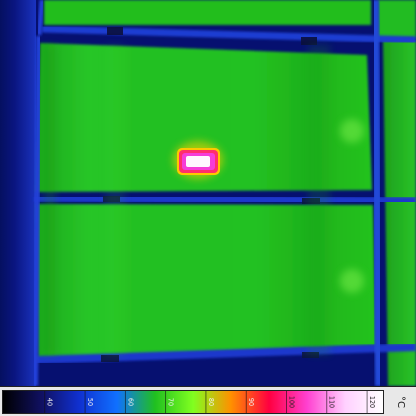  I want to click on colorbar-tick-label: 110, so click(332, 402).